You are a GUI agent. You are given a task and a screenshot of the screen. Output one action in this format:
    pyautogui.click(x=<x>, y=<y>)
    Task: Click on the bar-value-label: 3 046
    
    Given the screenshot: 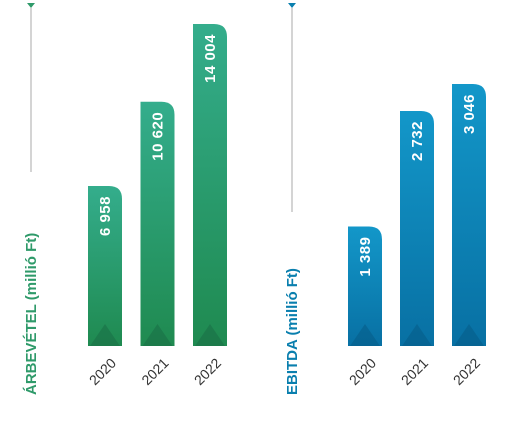 What is the action you would take?
    pyautogui.click(x=469, y=114)
    